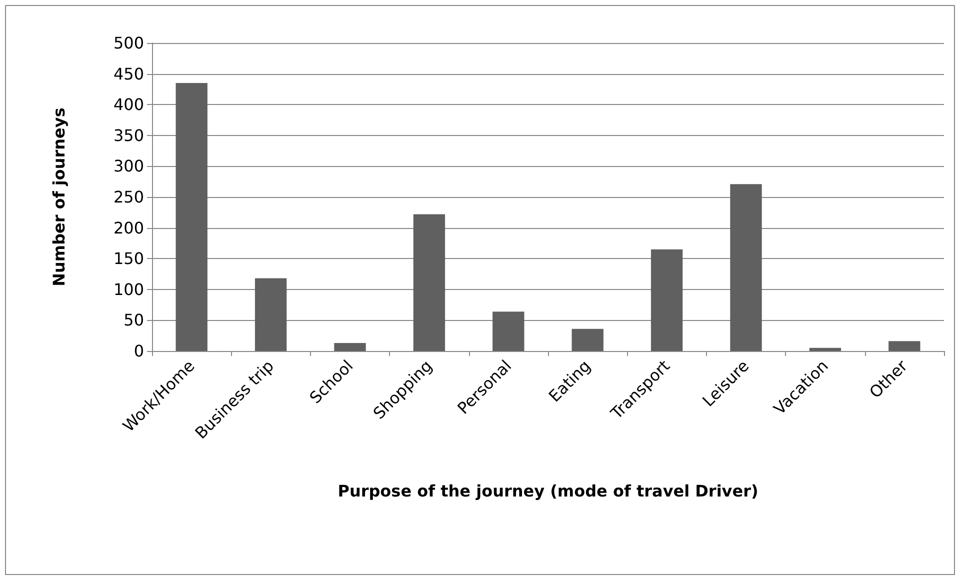  I want to click on y-tick-label: 450, so click(128, 74).